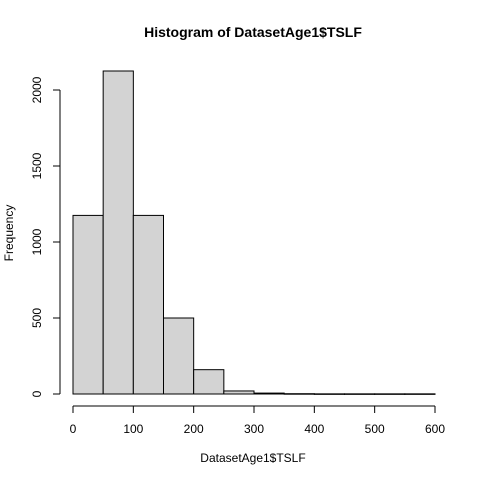  Describe the element at coordinates (252, 458) in the screenshot. I see `x-axis-label: DatasetAge1$TSLF` at that location.